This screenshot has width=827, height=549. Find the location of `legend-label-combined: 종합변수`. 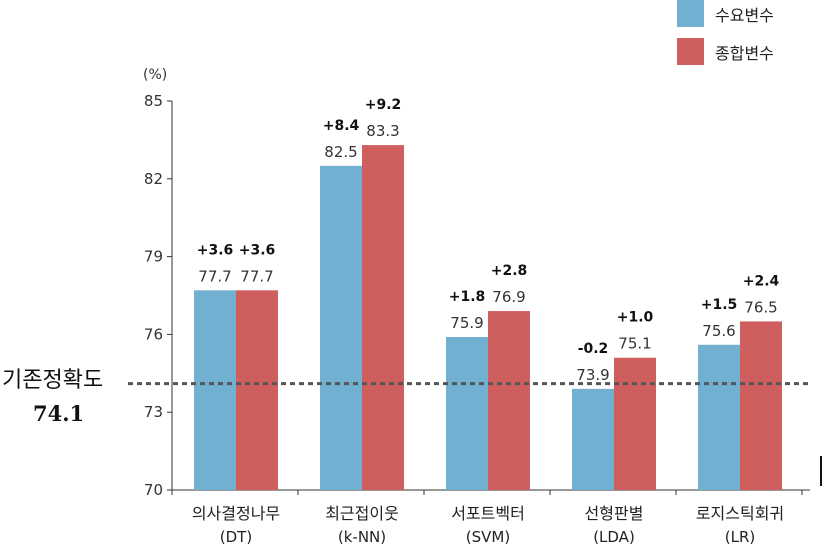

legend-label-combined: 종합변수 is located at coordinates (744, 53).